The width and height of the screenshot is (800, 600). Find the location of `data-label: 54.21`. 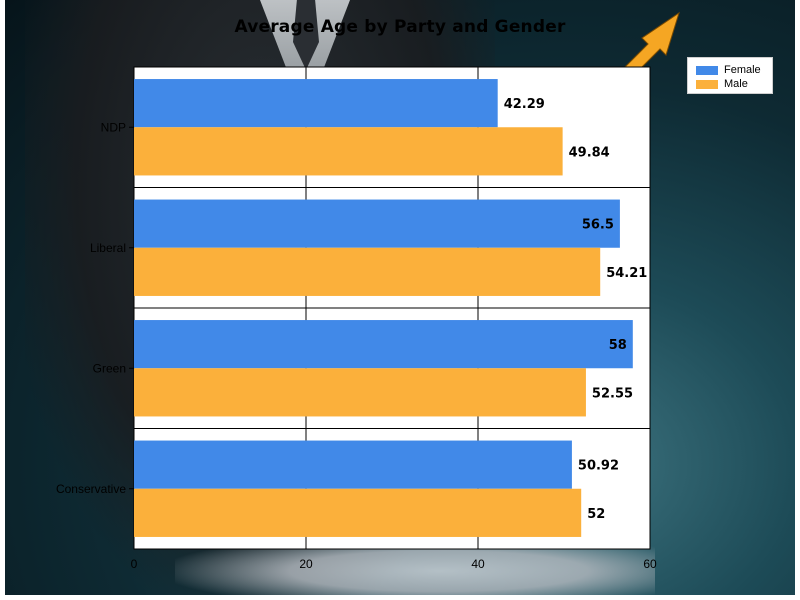

data-label: 54.21 is located at coordinates (626, 273).